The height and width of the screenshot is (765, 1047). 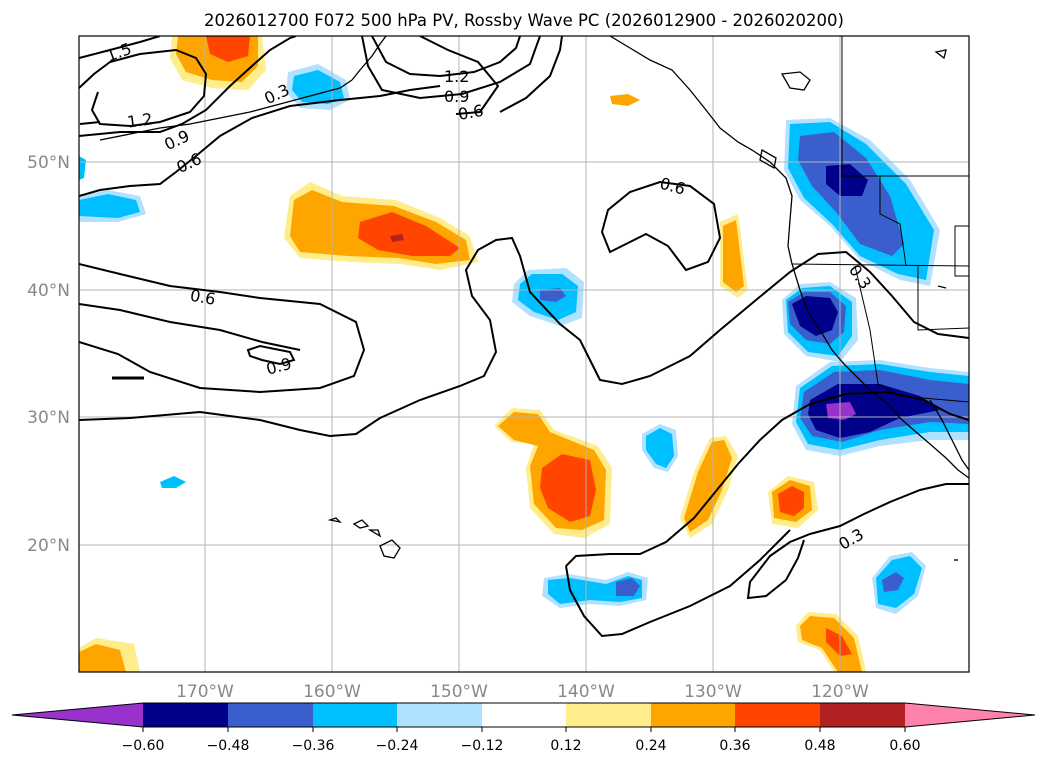 What do you see at coordinates (650, 746) in the screenshot?
I see `colorbar-tick-label: 0.24` at bounding box center [650, 746].